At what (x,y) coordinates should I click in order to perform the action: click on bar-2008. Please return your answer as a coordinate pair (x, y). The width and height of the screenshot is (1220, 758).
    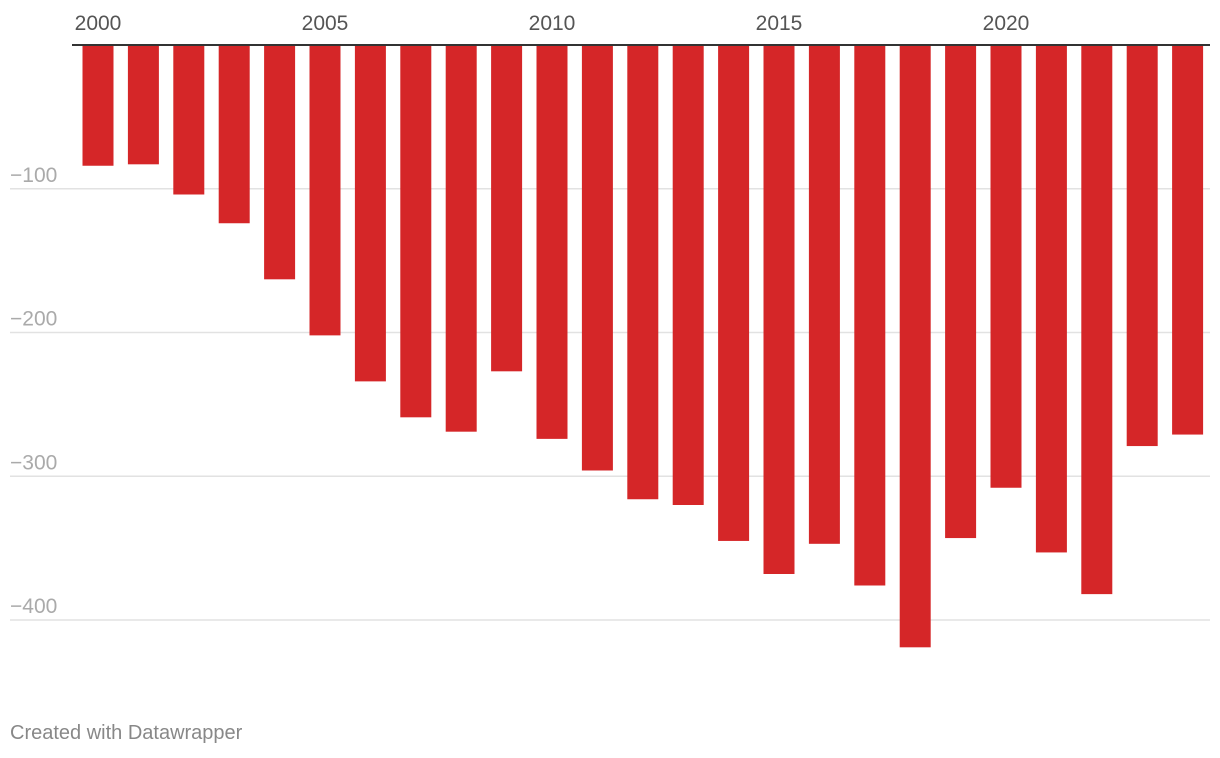
    Looking at the image, I should click on (461, 238).